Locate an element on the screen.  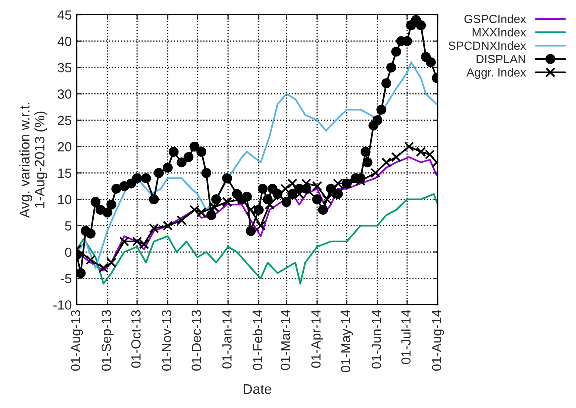
x-tick-label: 01-Nov-13 is located at coordinates (167, 340).